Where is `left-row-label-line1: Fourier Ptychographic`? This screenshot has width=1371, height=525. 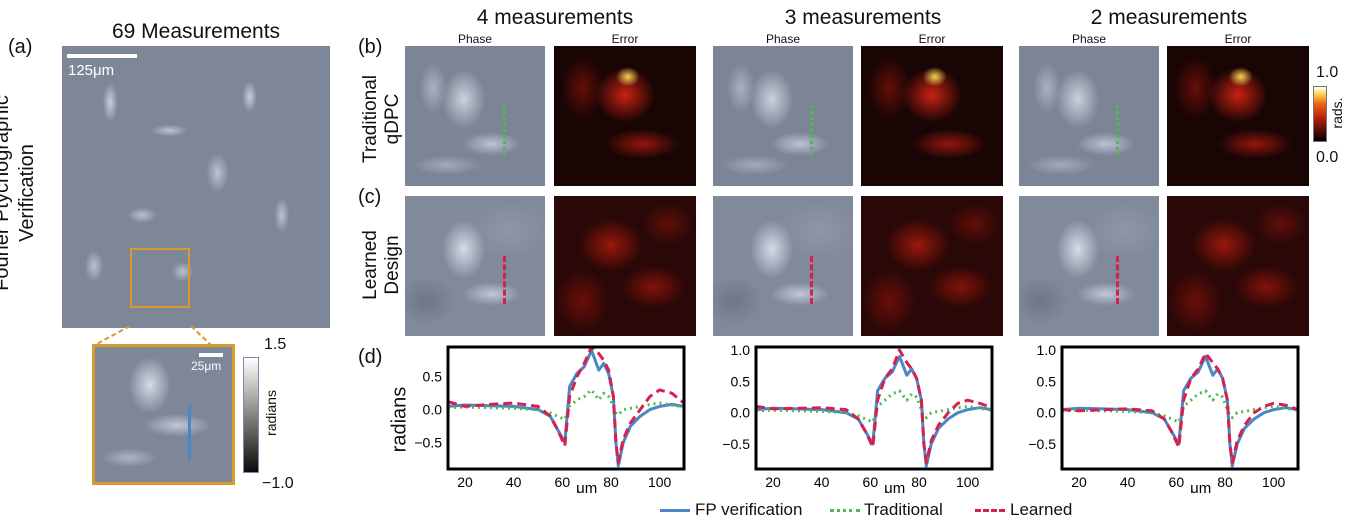 left-row-label-line1: Fourier Ptychographic is located at coordinates (6, 193).